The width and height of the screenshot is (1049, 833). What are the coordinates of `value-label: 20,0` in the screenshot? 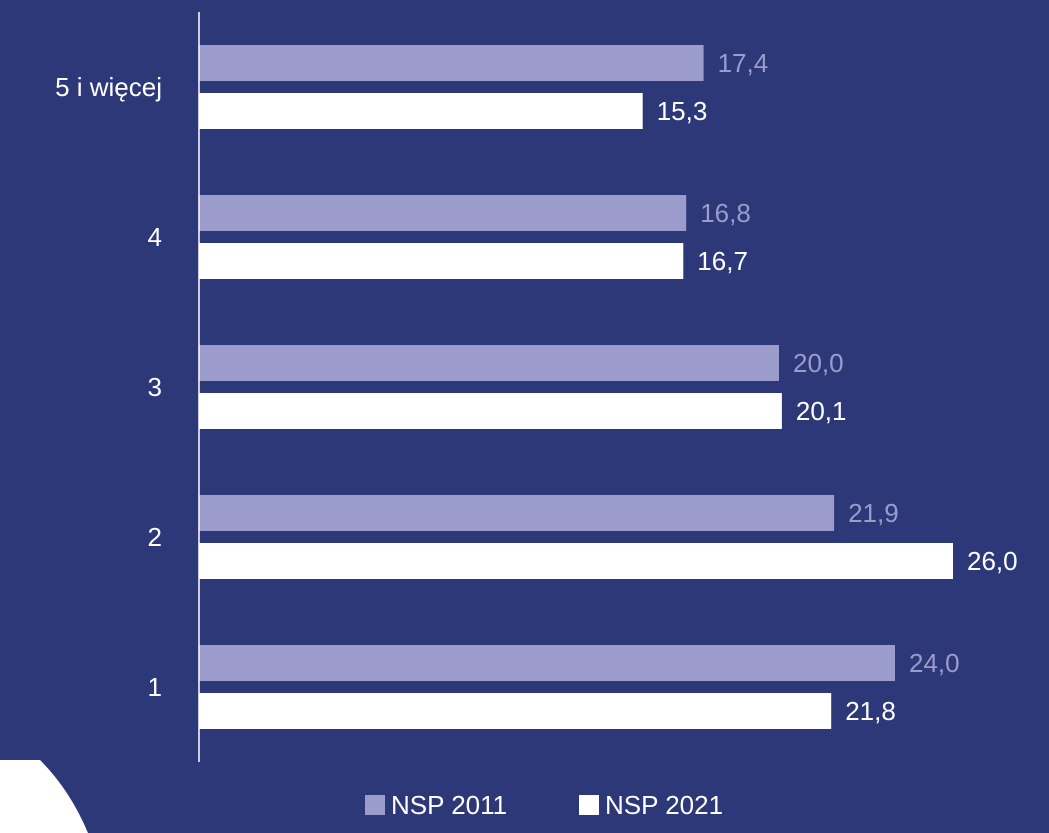 It's located at (818, 363).